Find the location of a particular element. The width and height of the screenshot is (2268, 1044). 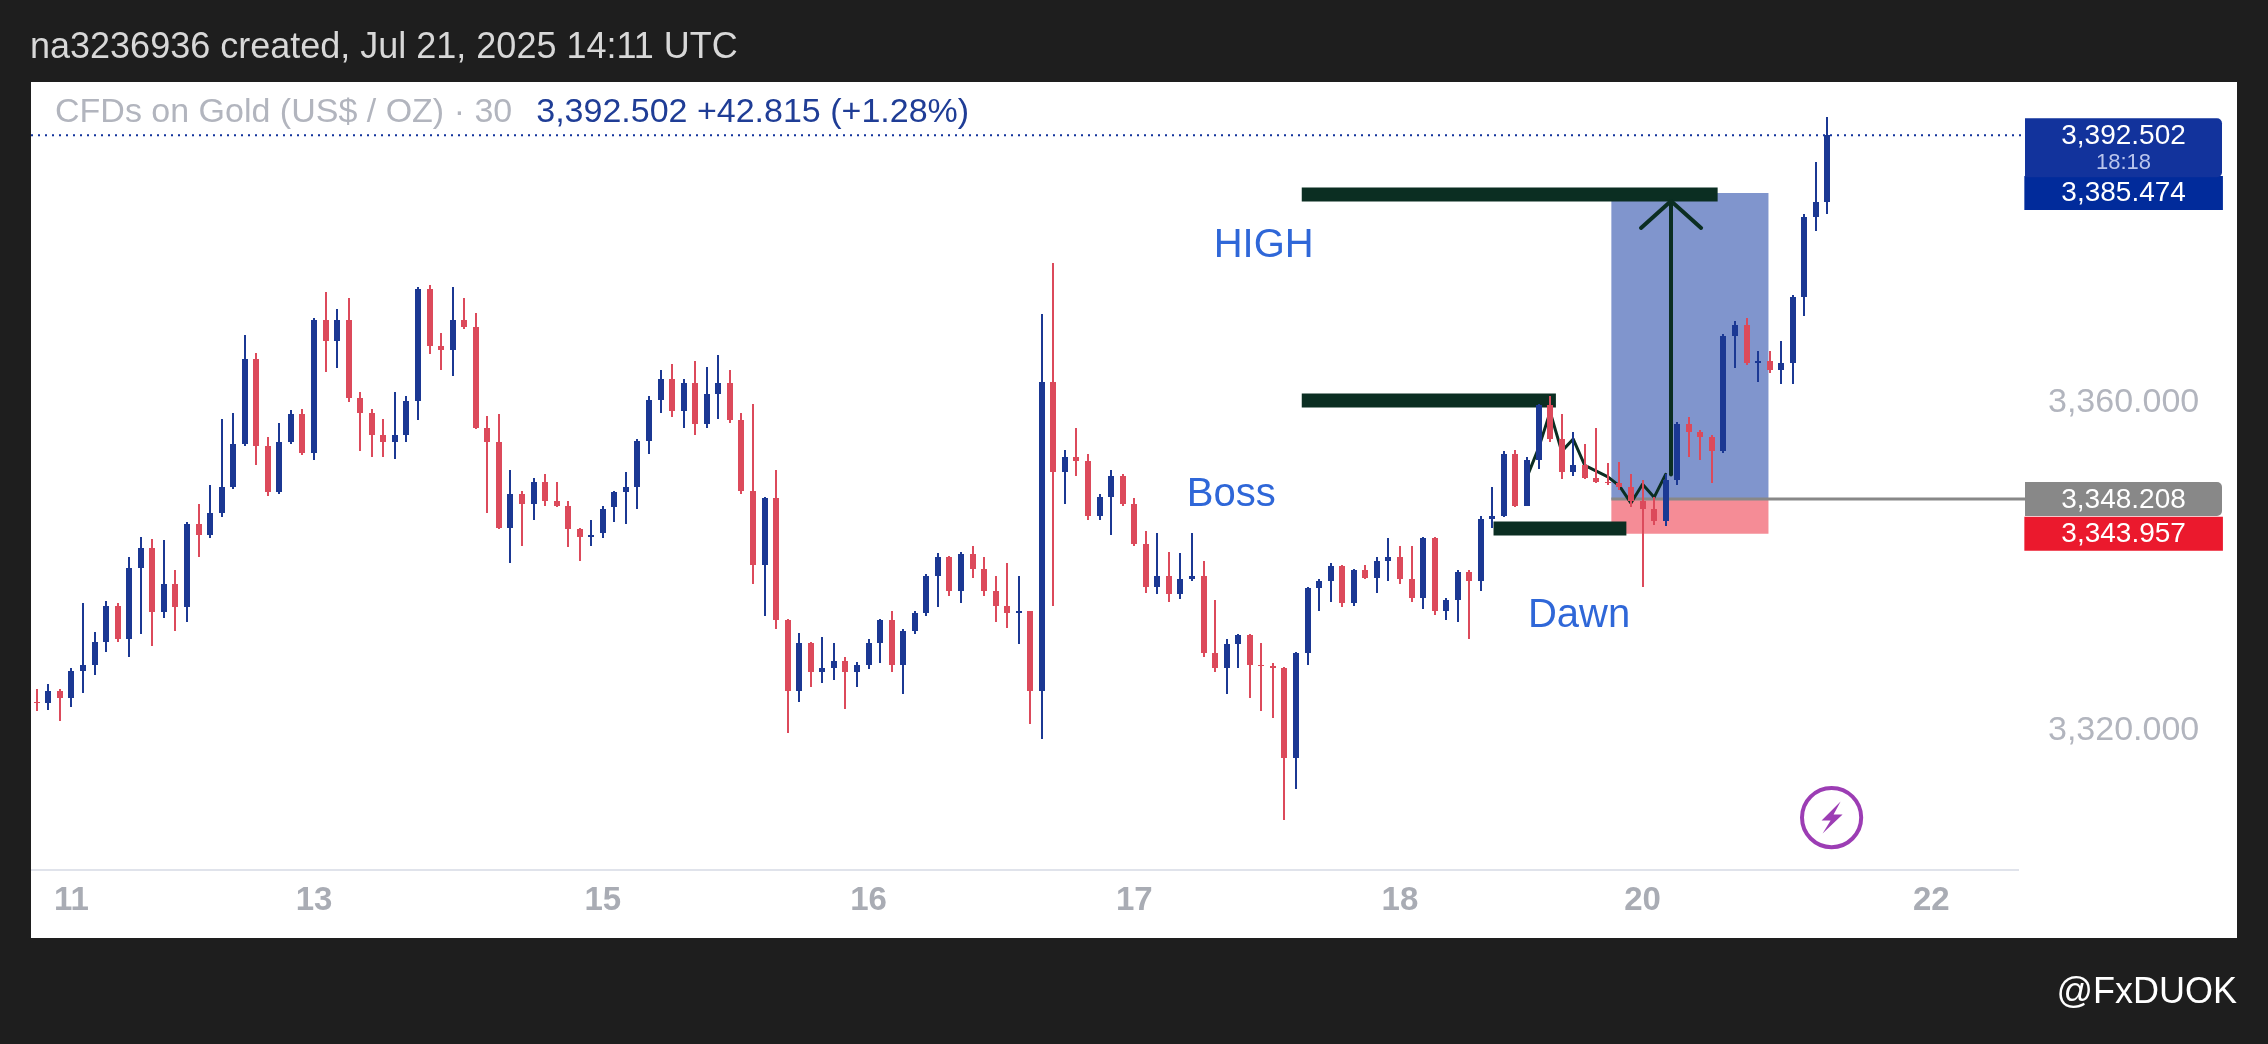

ref-line-label: 3,392.502 is located at coordinates (2123, 135).